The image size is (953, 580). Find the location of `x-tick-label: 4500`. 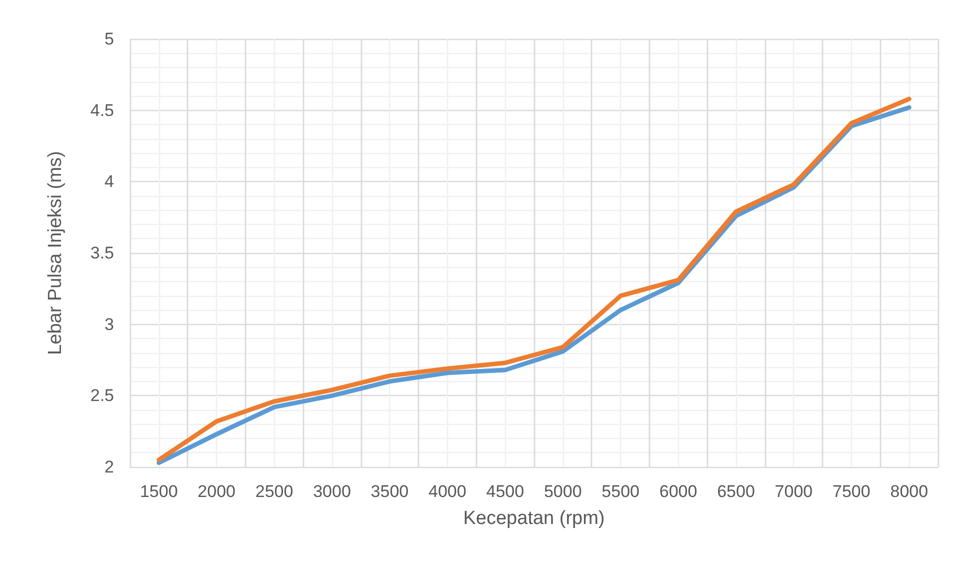

x-tick-label: 4500 is located at coordinates (505, 491).